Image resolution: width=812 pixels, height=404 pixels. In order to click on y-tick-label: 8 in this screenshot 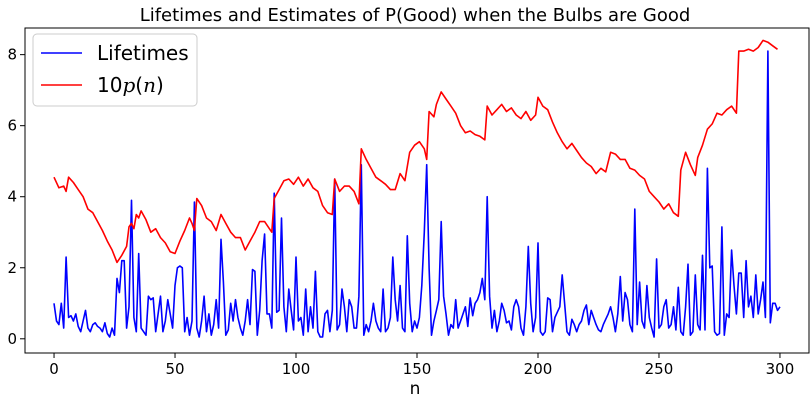, I will do `click(12, 55)`.